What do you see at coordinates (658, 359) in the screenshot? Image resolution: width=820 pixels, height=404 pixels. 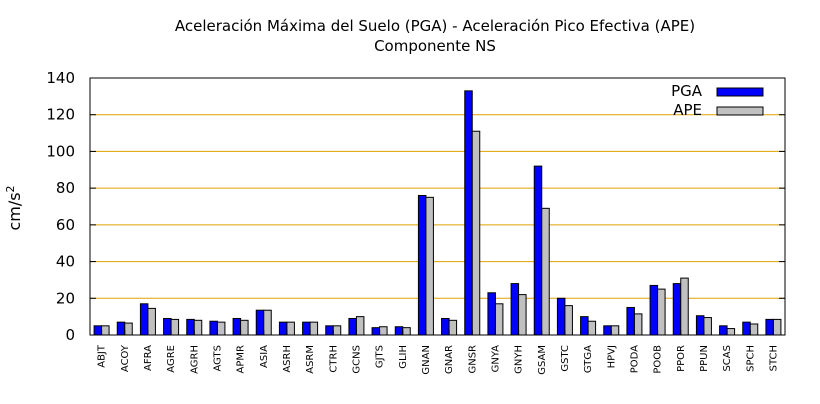 I see `x-tick-label: POOB` at bounding box center [658, 359].